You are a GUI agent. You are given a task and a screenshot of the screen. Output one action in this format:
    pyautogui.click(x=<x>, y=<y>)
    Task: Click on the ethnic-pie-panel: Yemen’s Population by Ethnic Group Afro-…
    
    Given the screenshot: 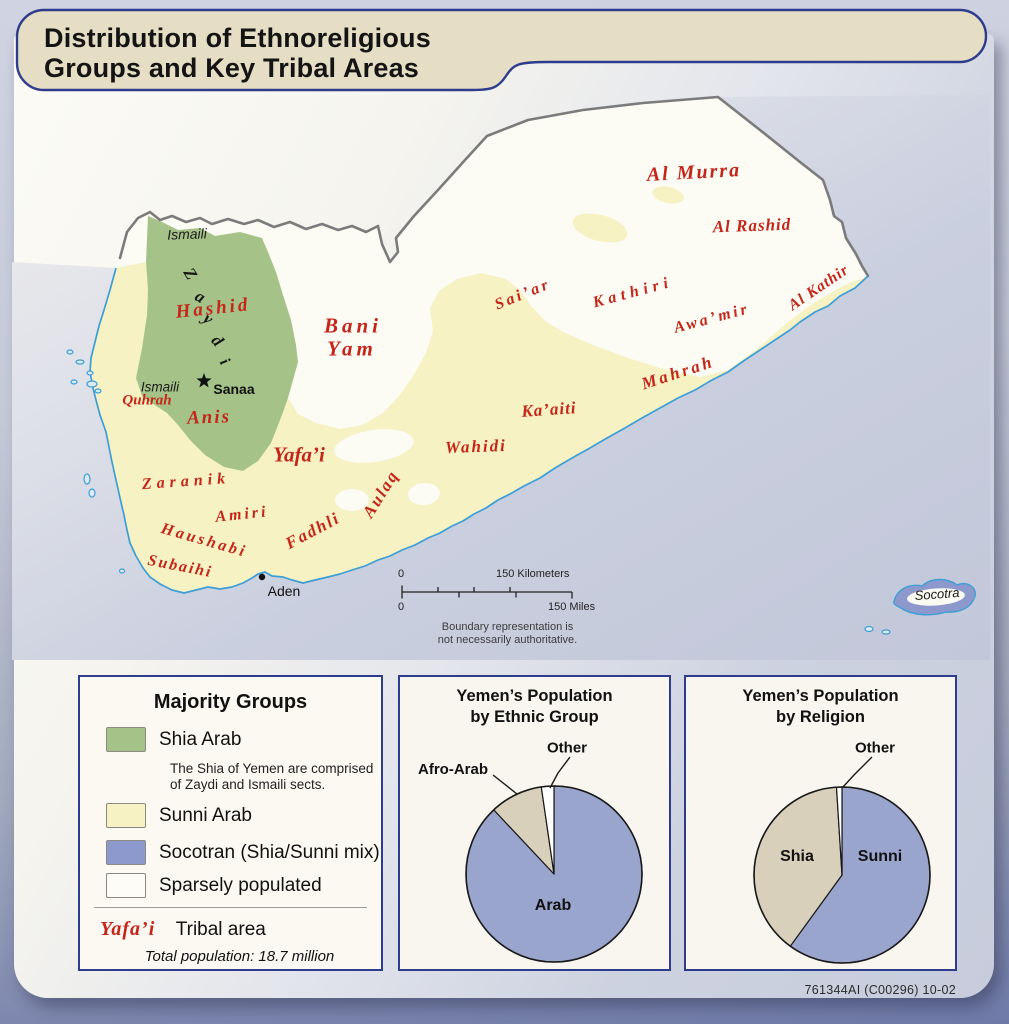 What is the action you would take?
    pyautogui.click(x=534, y=823)
    